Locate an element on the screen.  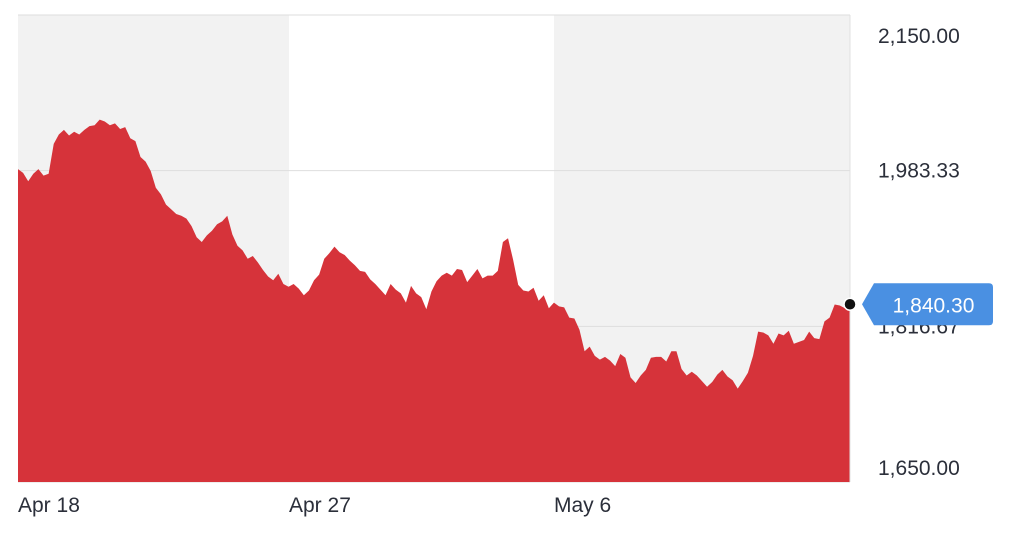
x-axis-tick-labels: Apr 18 Apr 27 May 6 is located at coordinates (314, 505).